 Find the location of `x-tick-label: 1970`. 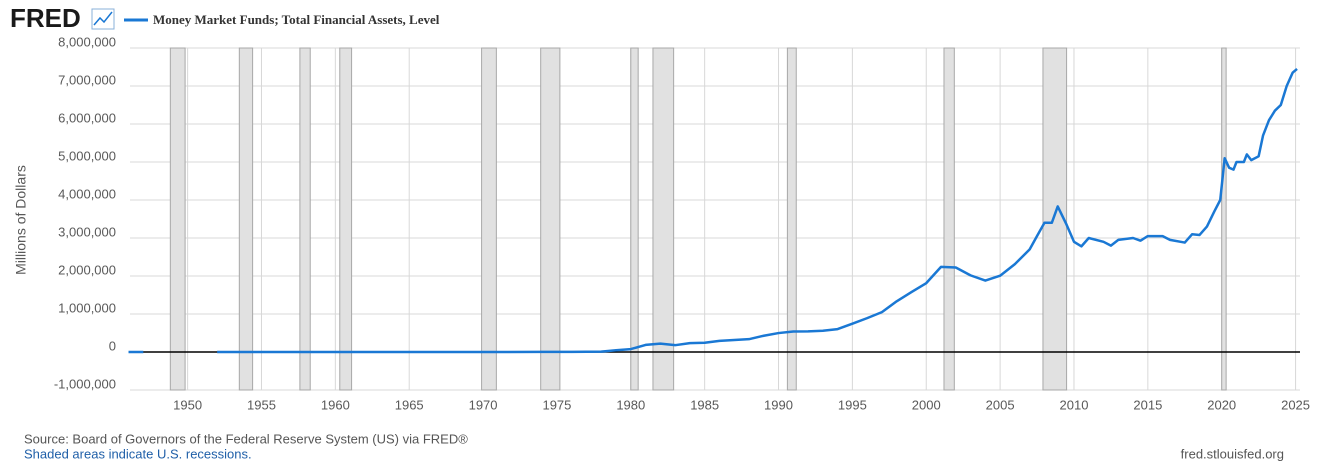

x-tick-label: 1970 is located at coordinates (483, 404).